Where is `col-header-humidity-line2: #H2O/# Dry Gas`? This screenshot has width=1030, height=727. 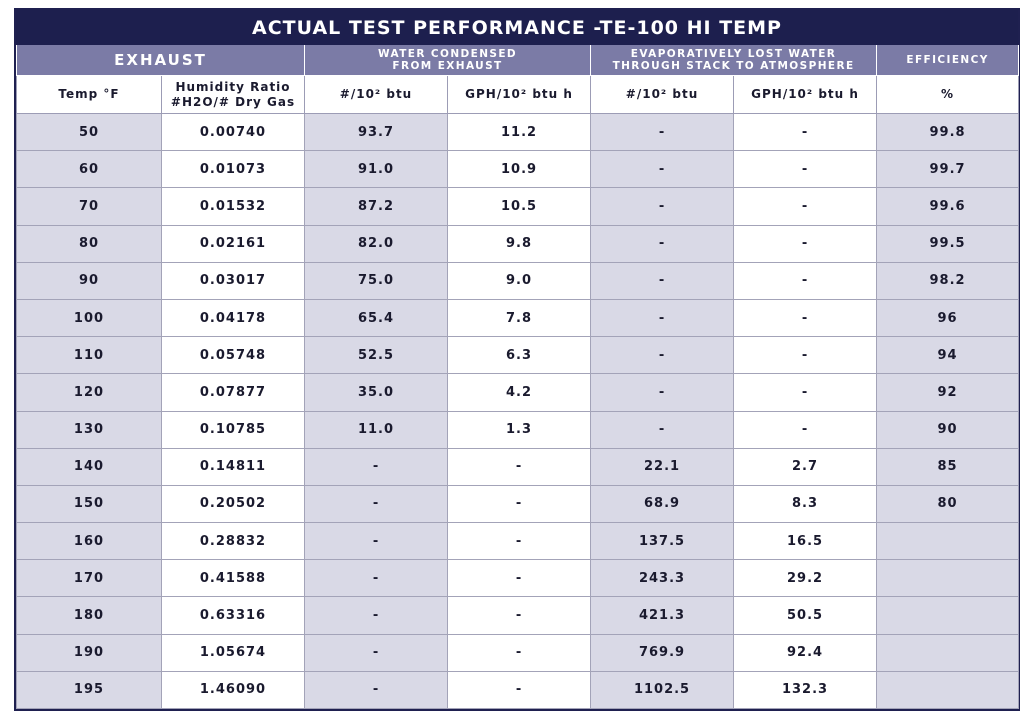
col-header-humidity-line2: #H2O/# Dry Gas is located at coordinates (233, 101).